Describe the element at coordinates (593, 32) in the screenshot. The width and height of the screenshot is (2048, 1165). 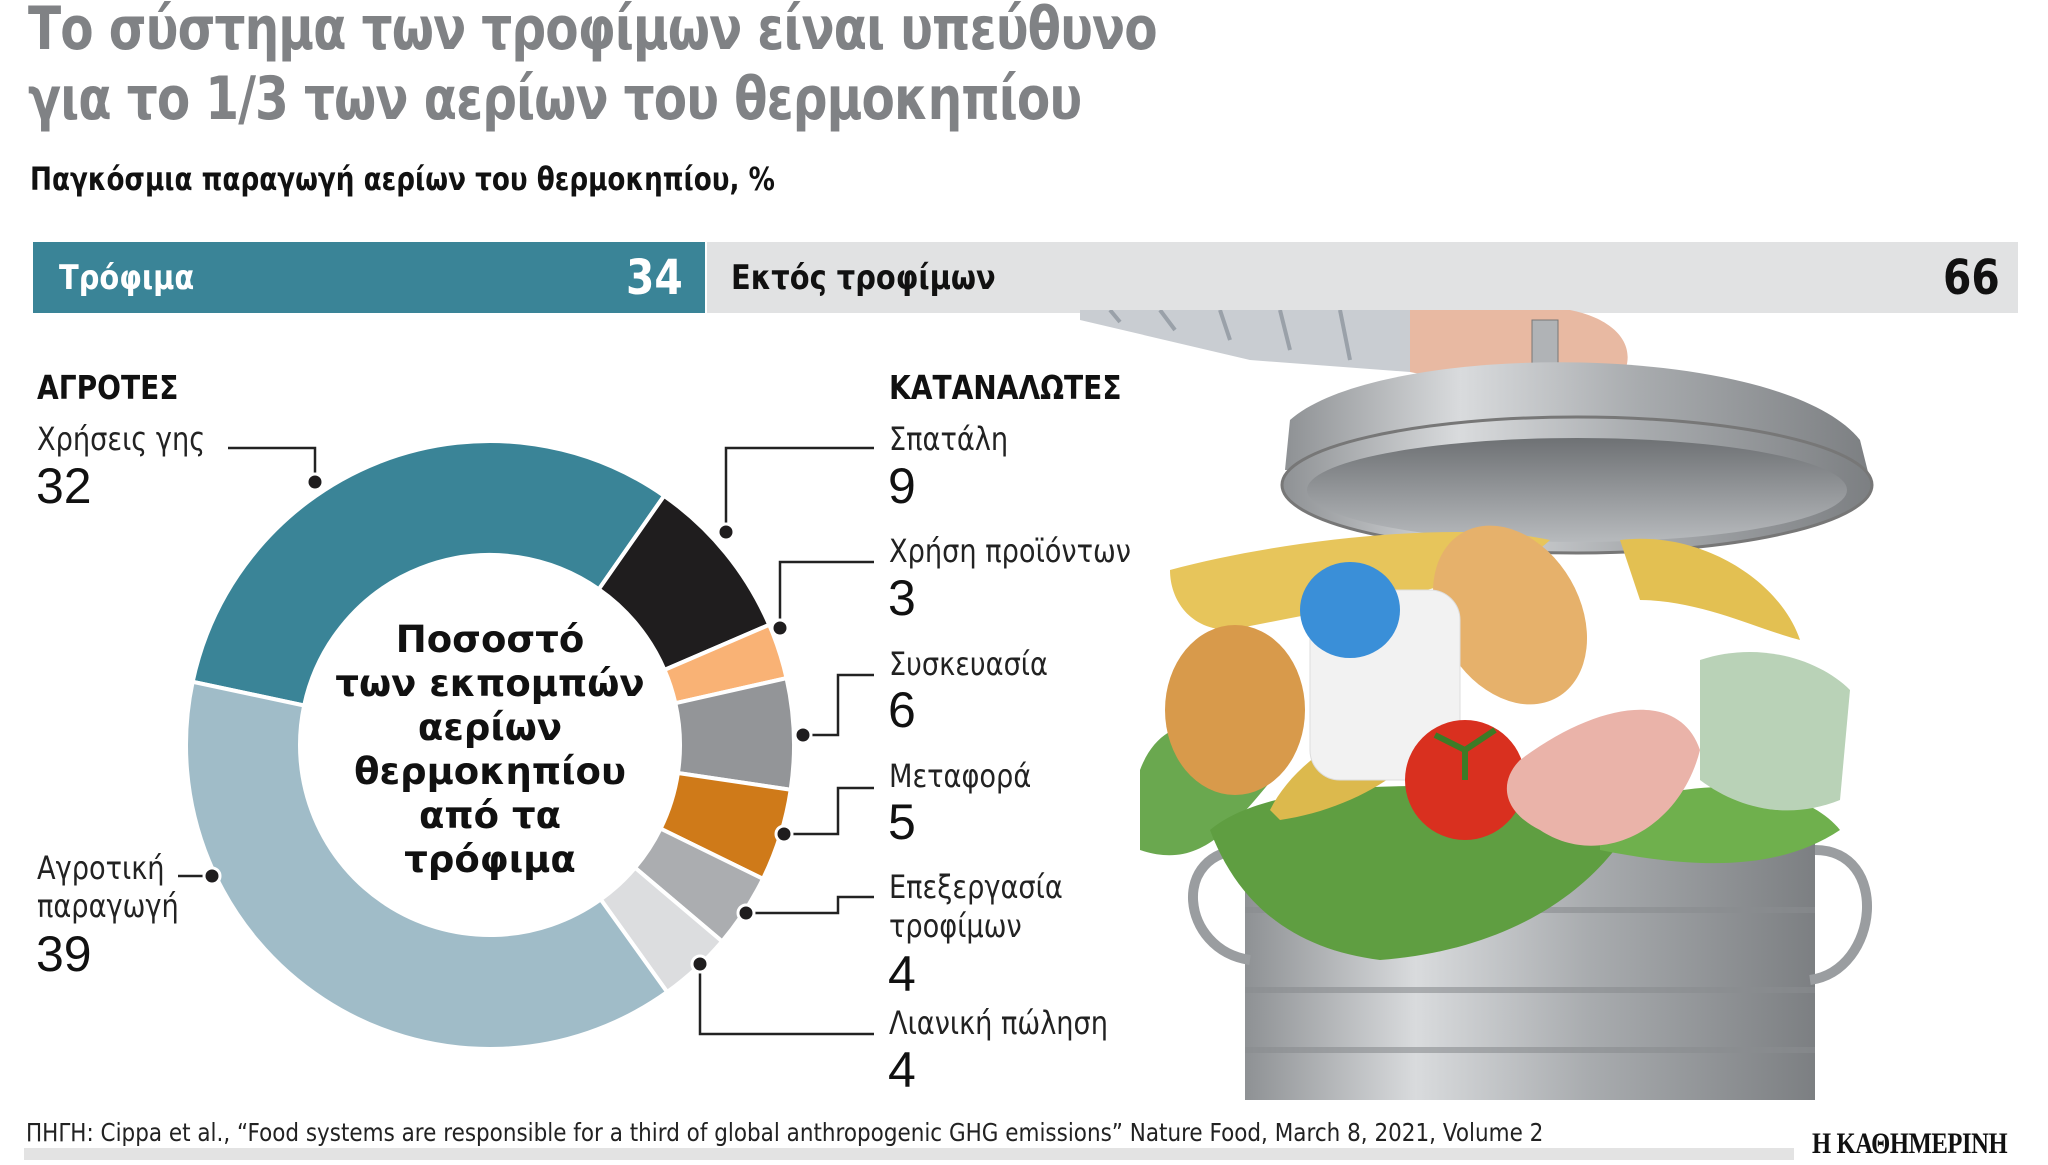
I see `title-line-1: Το σύστημα των τροφίμων είναι υπεύθυνο` at that location.